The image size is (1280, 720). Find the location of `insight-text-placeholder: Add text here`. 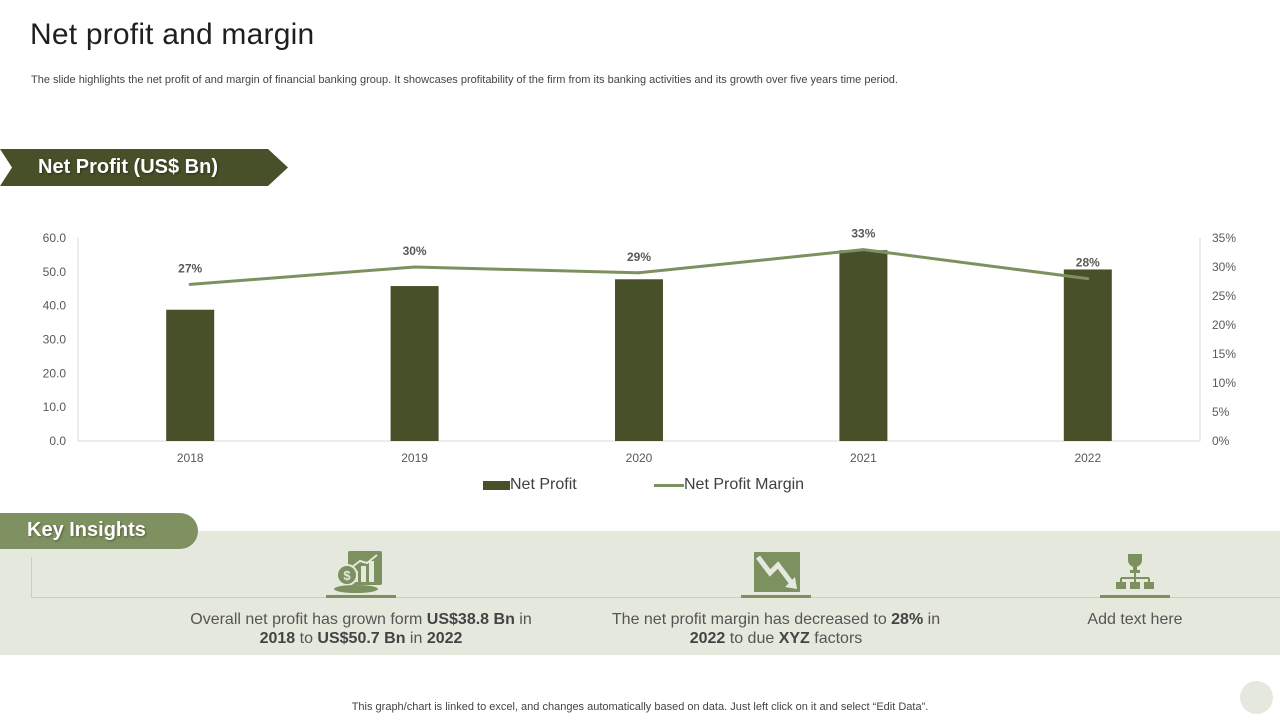

insight-text-placeholder: Add text here is located at coordinates (1117, 619).